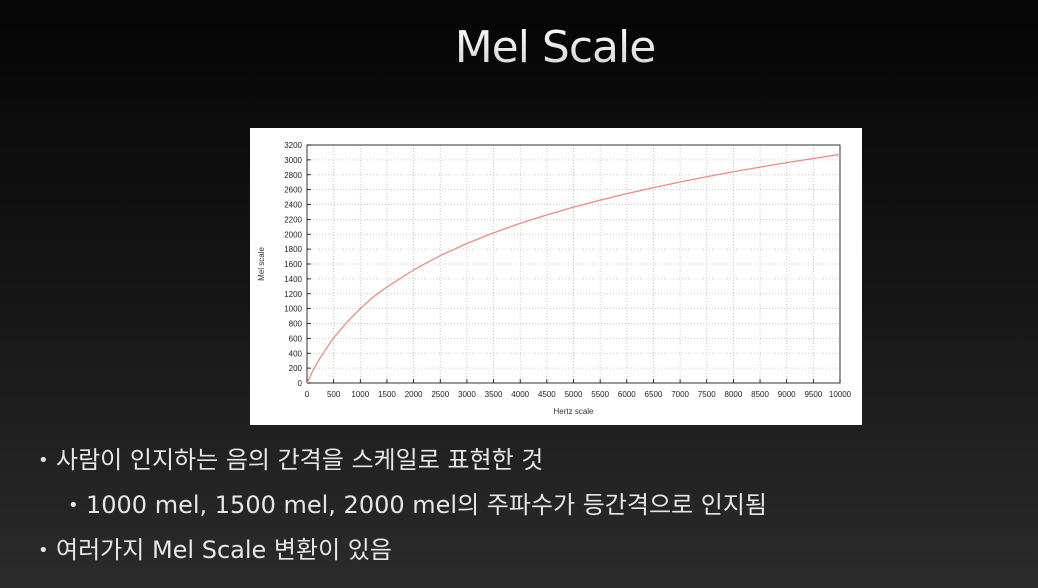  I want to click on y-tick-label: 1800, so click(293, 249).